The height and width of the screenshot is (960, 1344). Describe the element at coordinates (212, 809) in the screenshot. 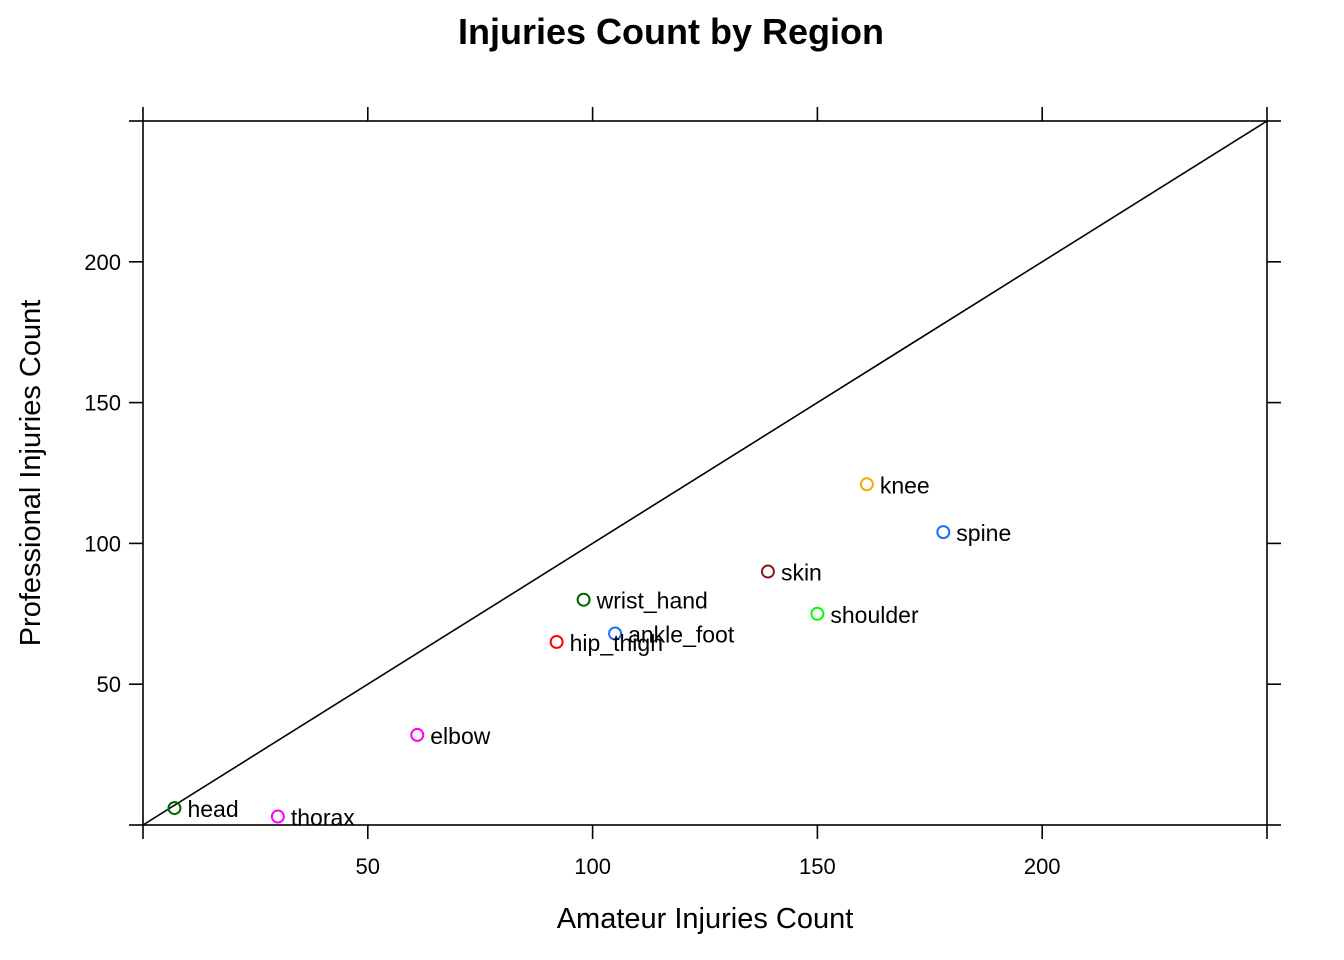

I see `point-label-head: head` at that location.